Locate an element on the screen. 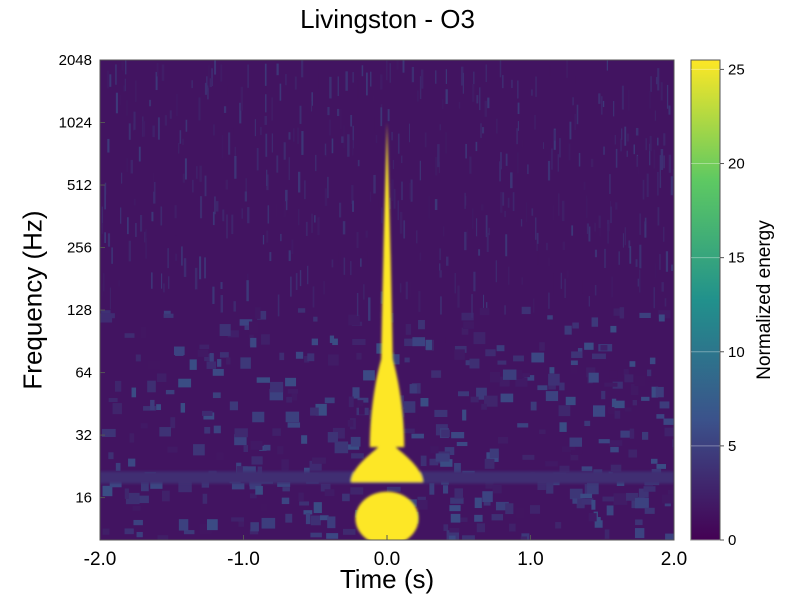 Image resolution: width=800 pixels, height=600 pixels. colorbar-axis: 0 5 10 15 20 25 is located at coordinates (718, 305).